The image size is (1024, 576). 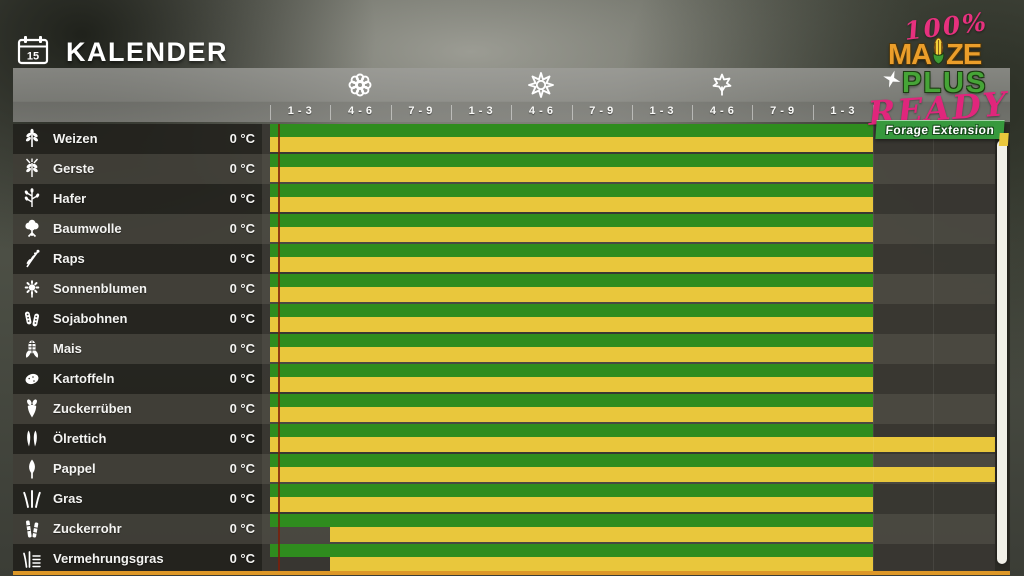 I want to click on meadow-grass-icon, so click(x=32, y=559).